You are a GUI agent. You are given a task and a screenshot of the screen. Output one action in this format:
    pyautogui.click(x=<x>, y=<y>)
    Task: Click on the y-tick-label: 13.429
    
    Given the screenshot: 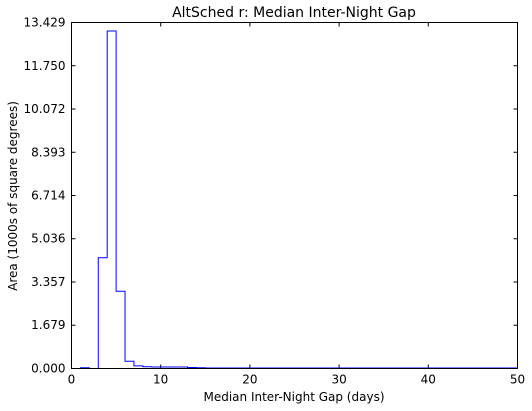 What is the action you would take?
    pyautogui.click(x=45, y=23)
    